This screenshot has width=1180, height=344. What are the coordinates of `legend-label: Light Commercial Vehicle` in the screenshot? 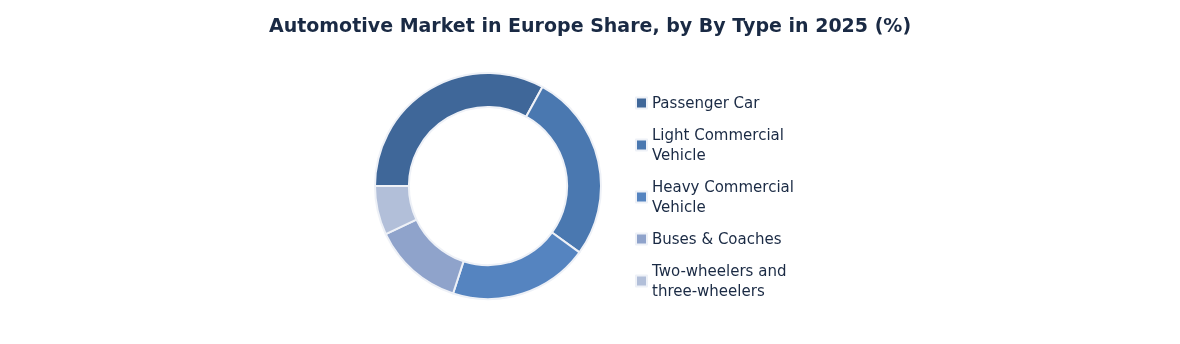 It's located at (720, 145).